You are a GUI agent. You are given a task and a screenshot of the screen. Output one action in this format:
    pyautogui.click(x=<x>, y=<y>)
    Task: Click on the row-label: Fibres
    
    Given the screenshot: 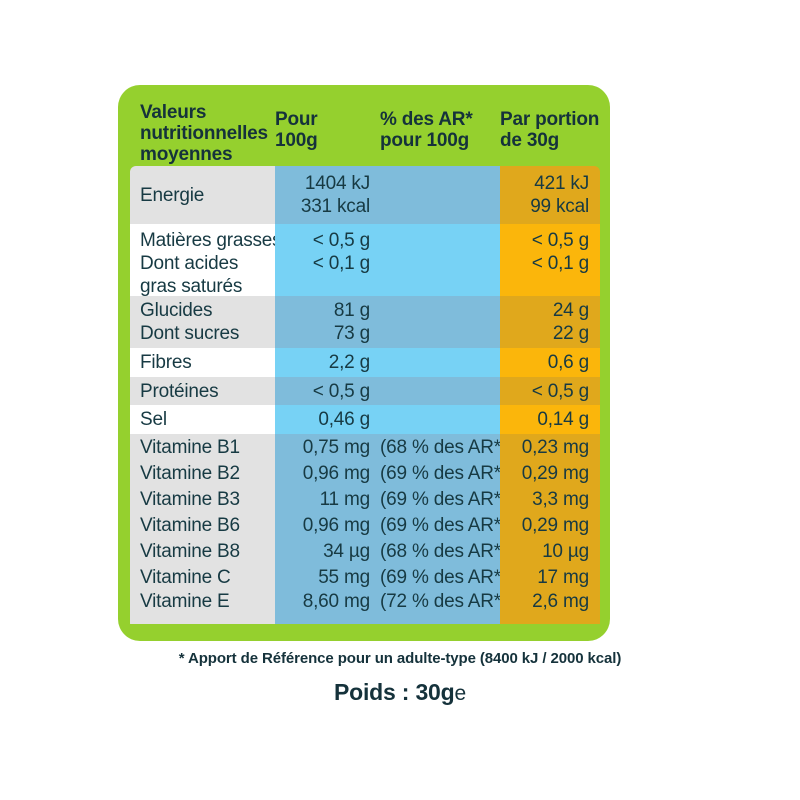 What is the action you would take?
    pyautogui.click(x=166, y=362)
    